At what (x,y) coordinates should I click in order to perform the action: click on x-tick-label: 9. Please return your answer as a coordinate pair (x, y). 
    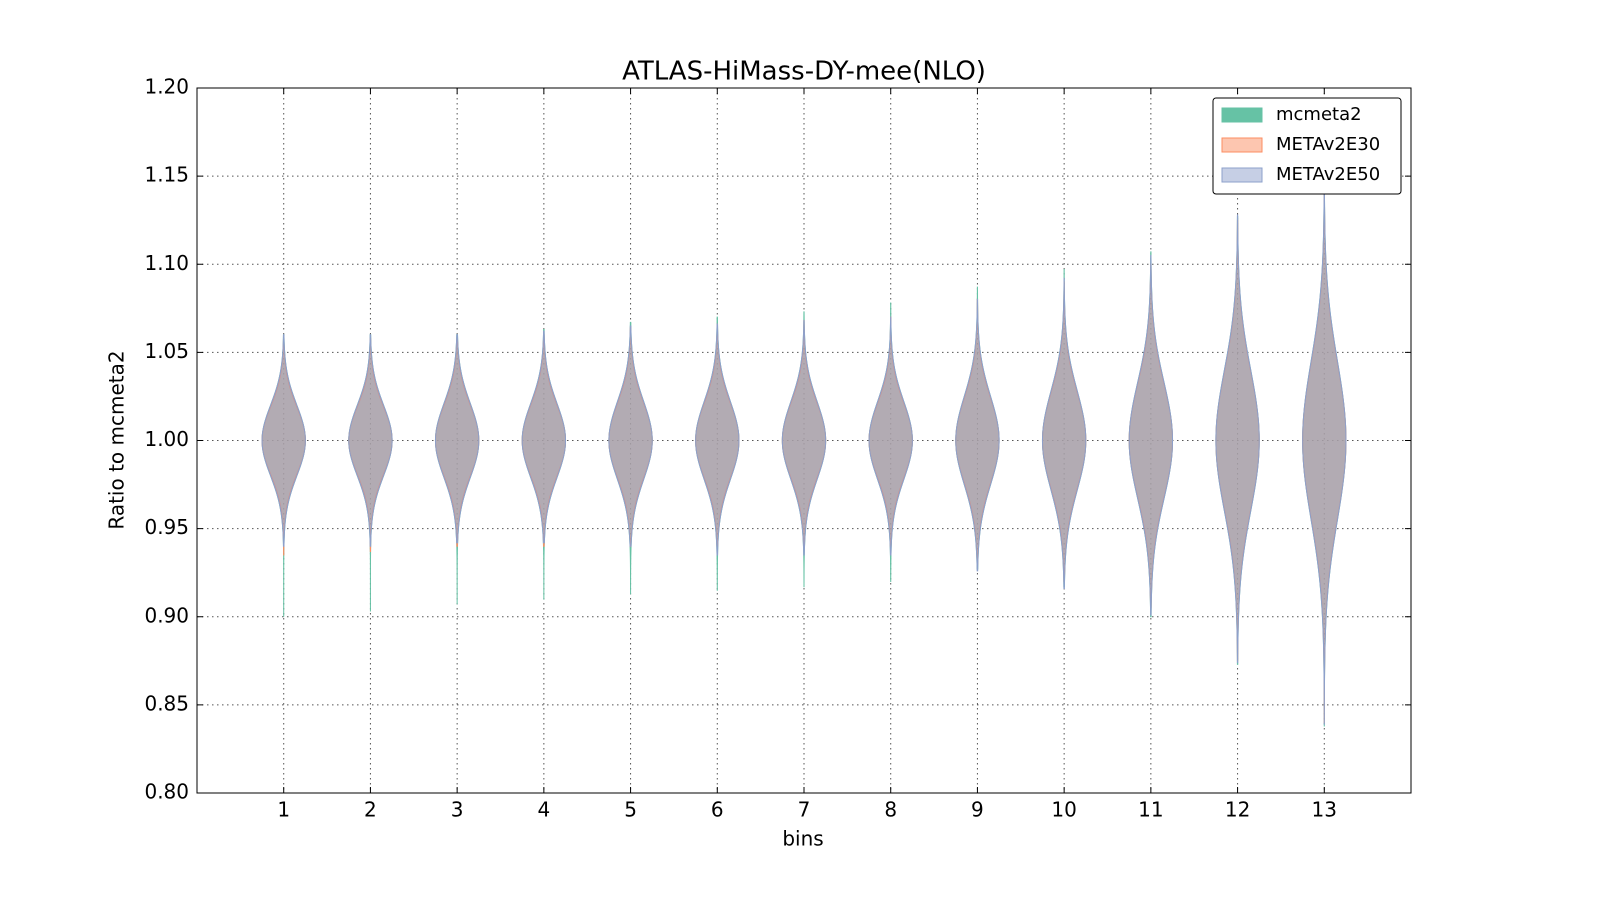
    Looking at the image, I should click on (977, 810).